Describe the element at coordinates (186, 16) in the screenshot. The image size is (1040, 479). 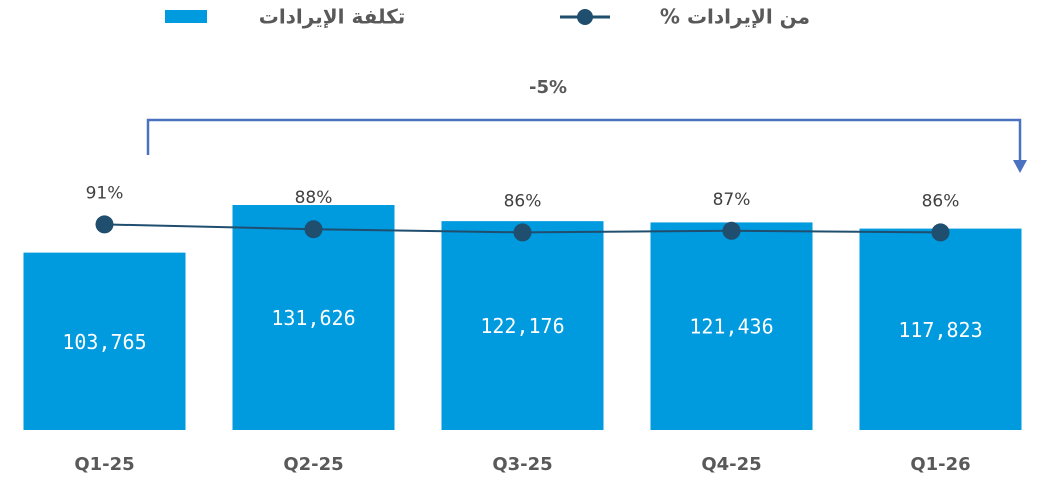
I see `legend-swatch-bar` at that location.